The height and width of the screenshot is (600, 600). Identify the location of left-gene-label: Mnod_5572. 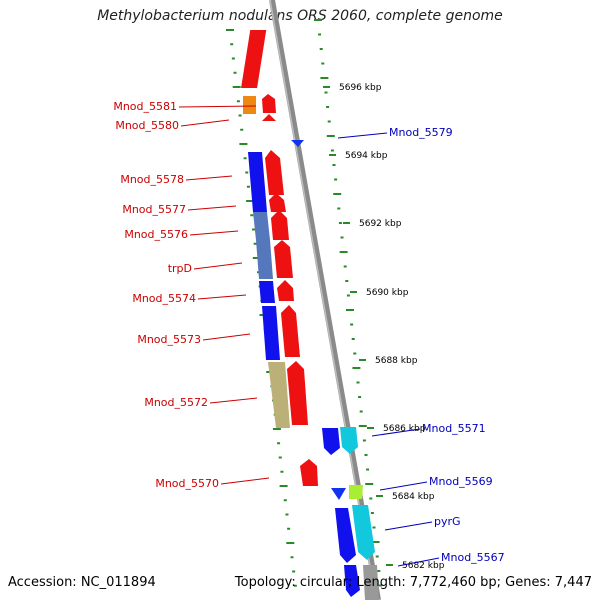
(176, 402).